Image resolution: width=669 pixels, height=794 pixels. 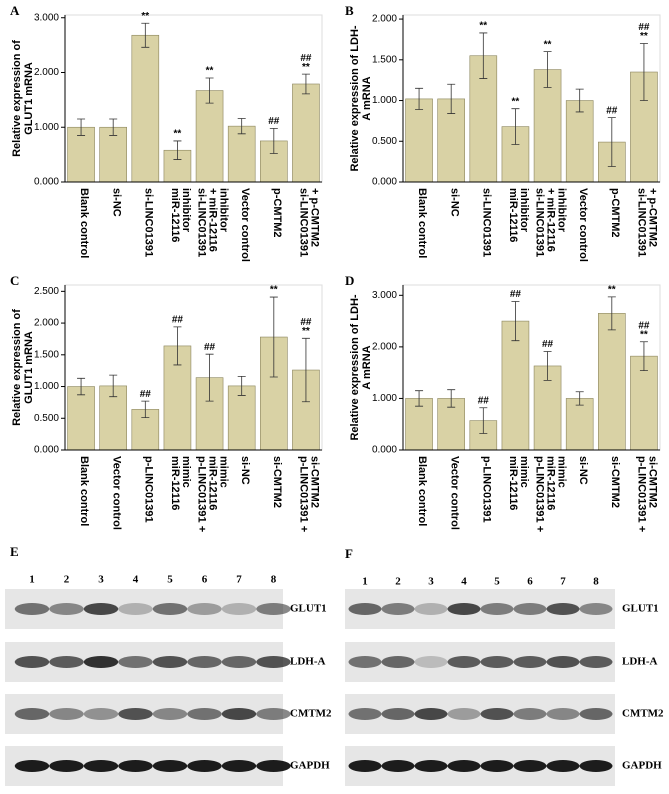 What do you see at coordinates (355, 367) in the screenshot?
I see `y-axis-label: Relative expression of LDH-` at bounding box center [355, 367].